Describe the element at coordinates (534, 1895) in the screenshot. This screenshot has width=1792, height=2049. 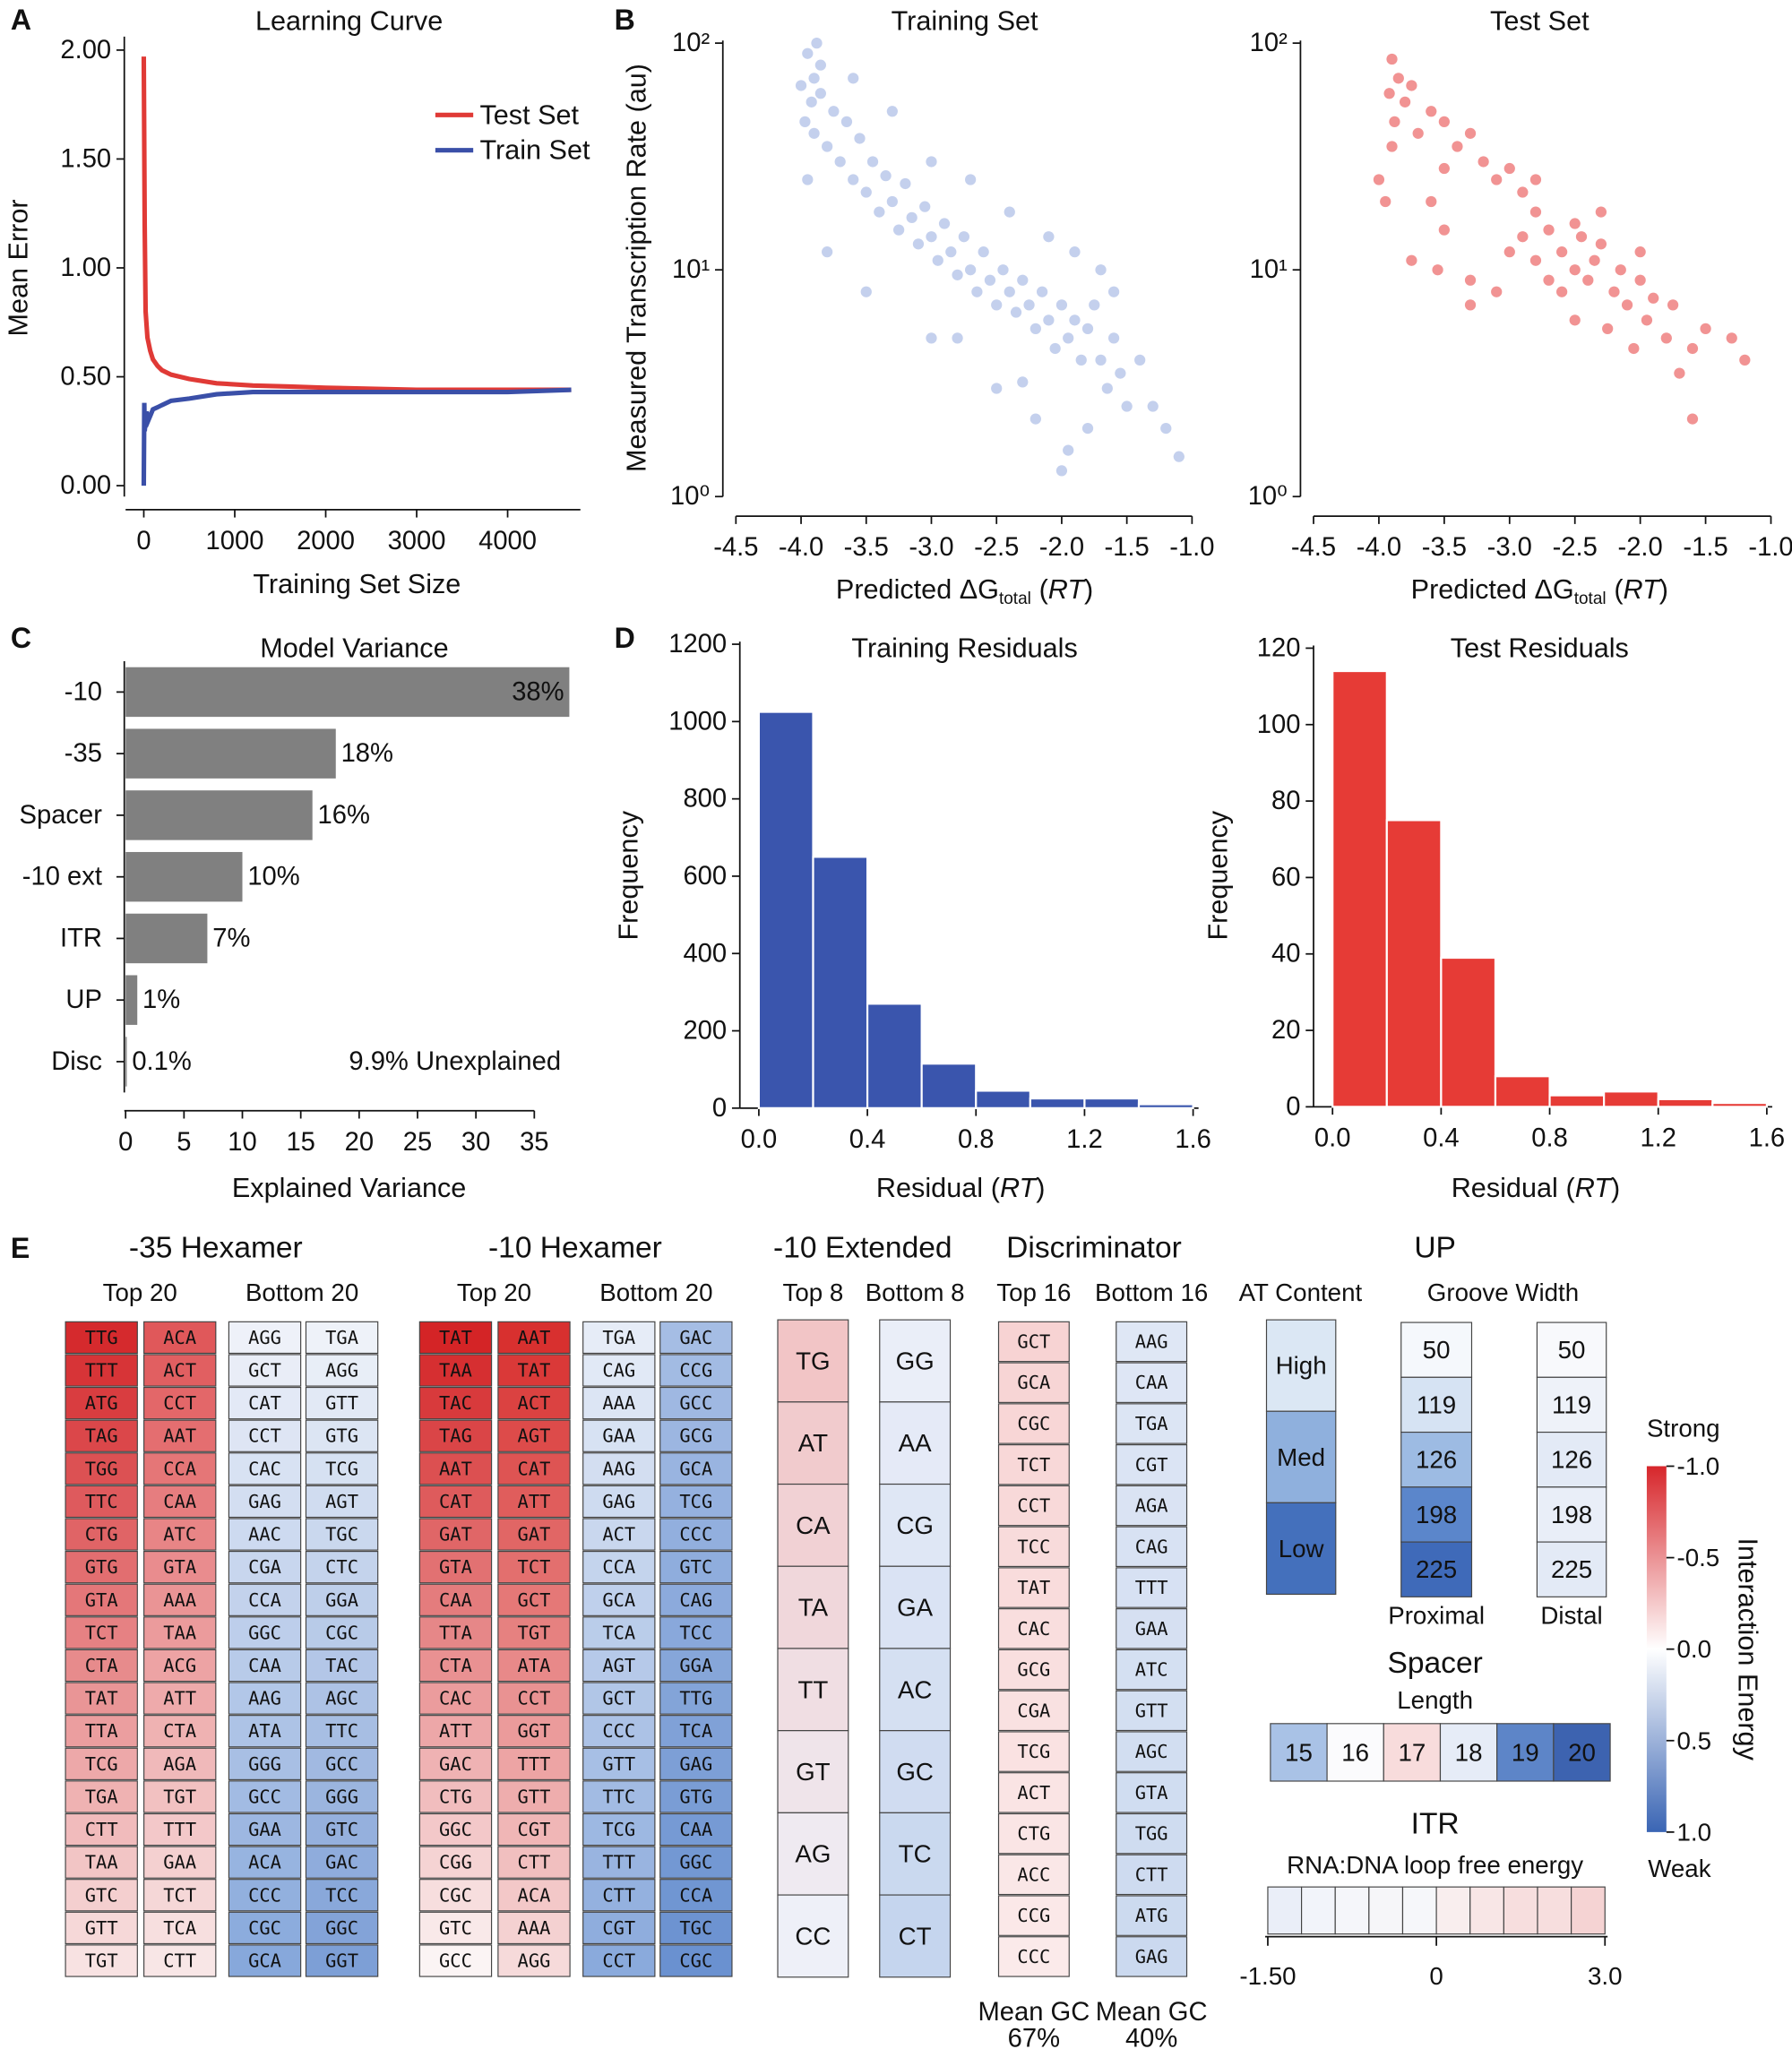
I see `cell-label: ACA` at that location.